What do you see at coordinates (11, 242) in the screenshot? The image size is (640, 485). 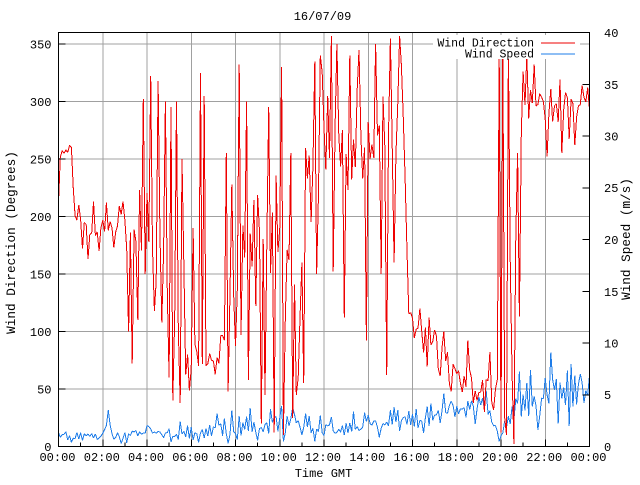 I see `svg-text: Wind Direction (Degrees)` at bounding box center [11, 242].